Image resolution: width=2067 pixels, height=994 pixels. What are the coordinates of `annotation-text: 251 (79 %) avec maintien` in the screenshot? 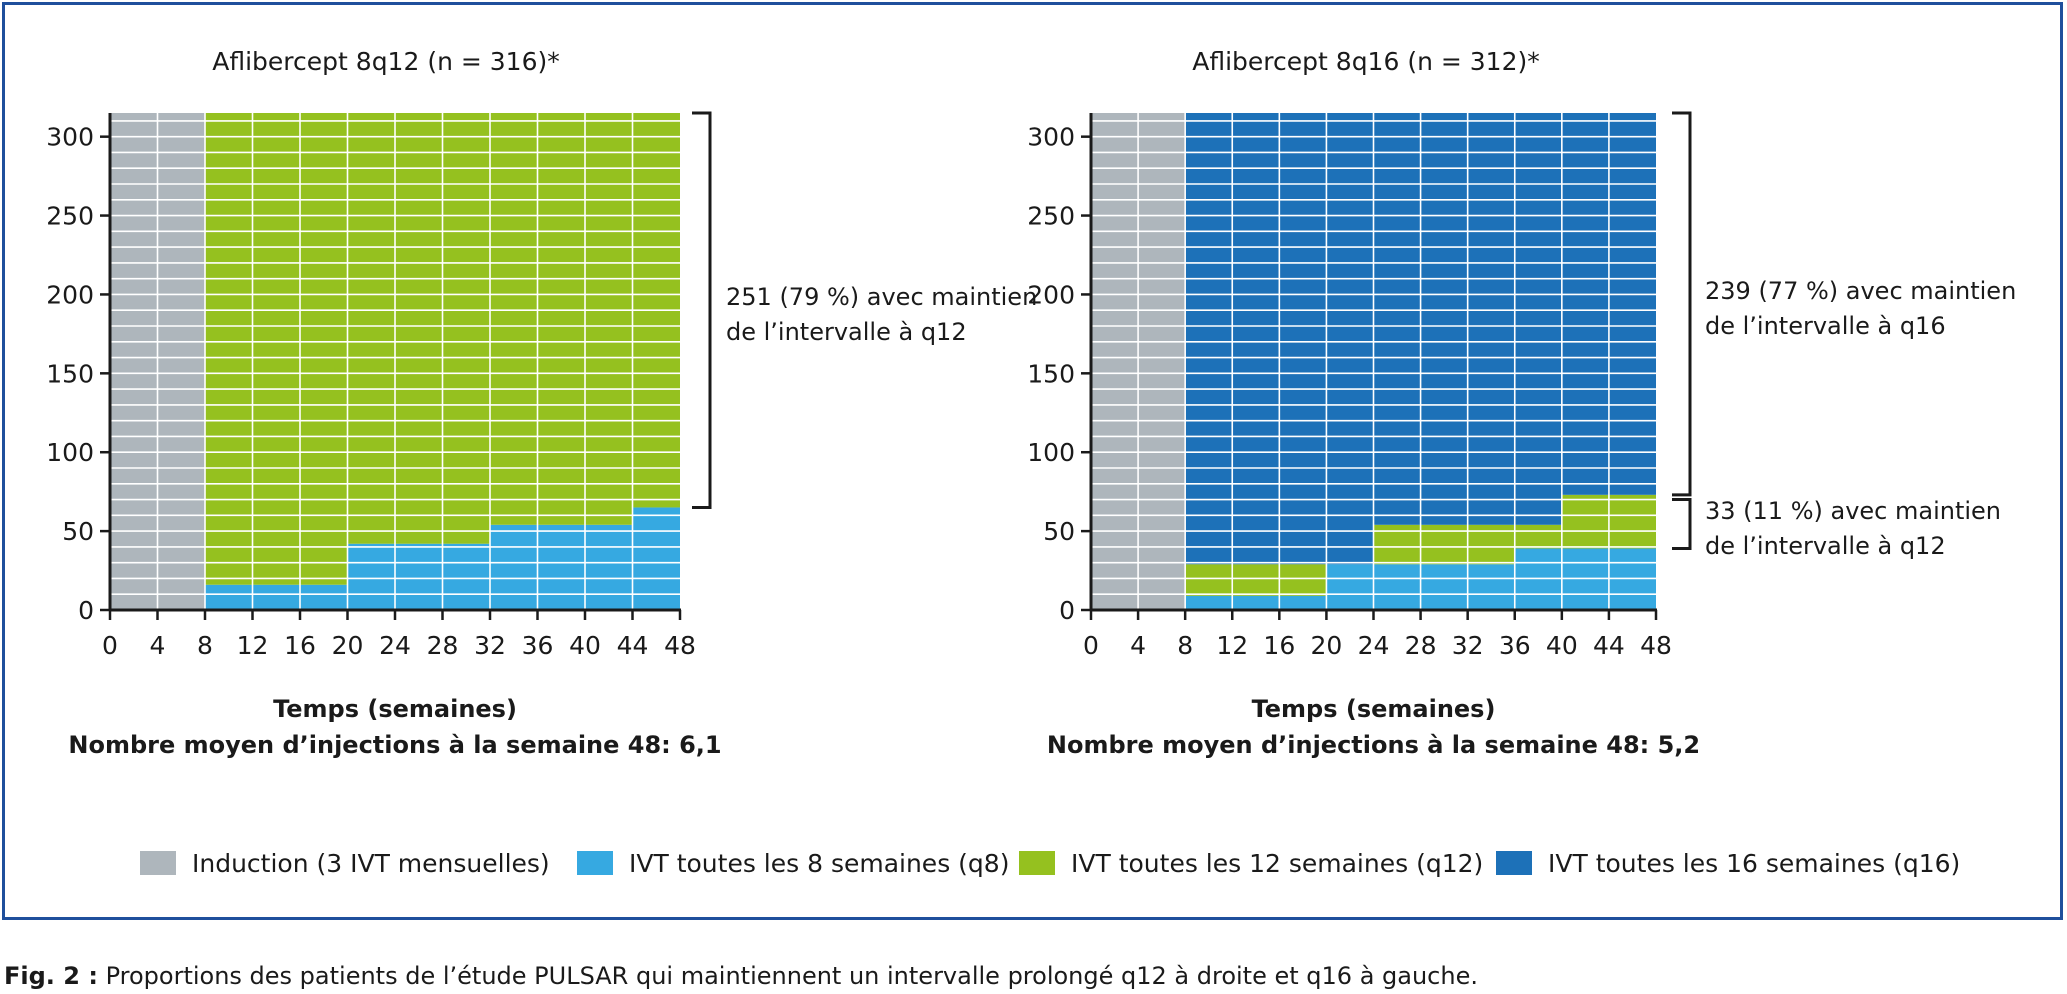 It's located at (881, 297).